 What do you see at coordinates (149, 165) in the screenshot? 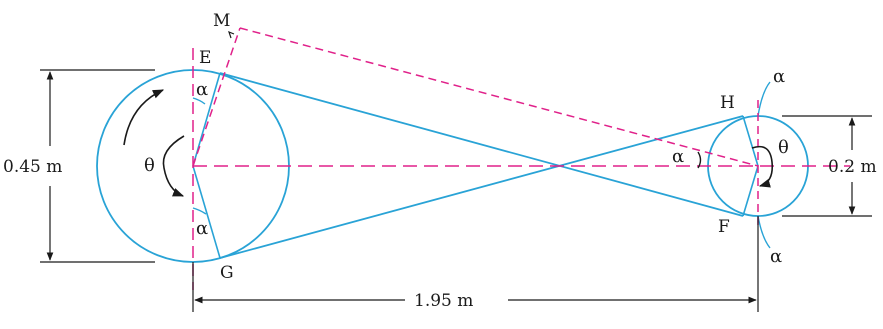
I see `label-theta-large: θ` at bounding box center [149, 165].